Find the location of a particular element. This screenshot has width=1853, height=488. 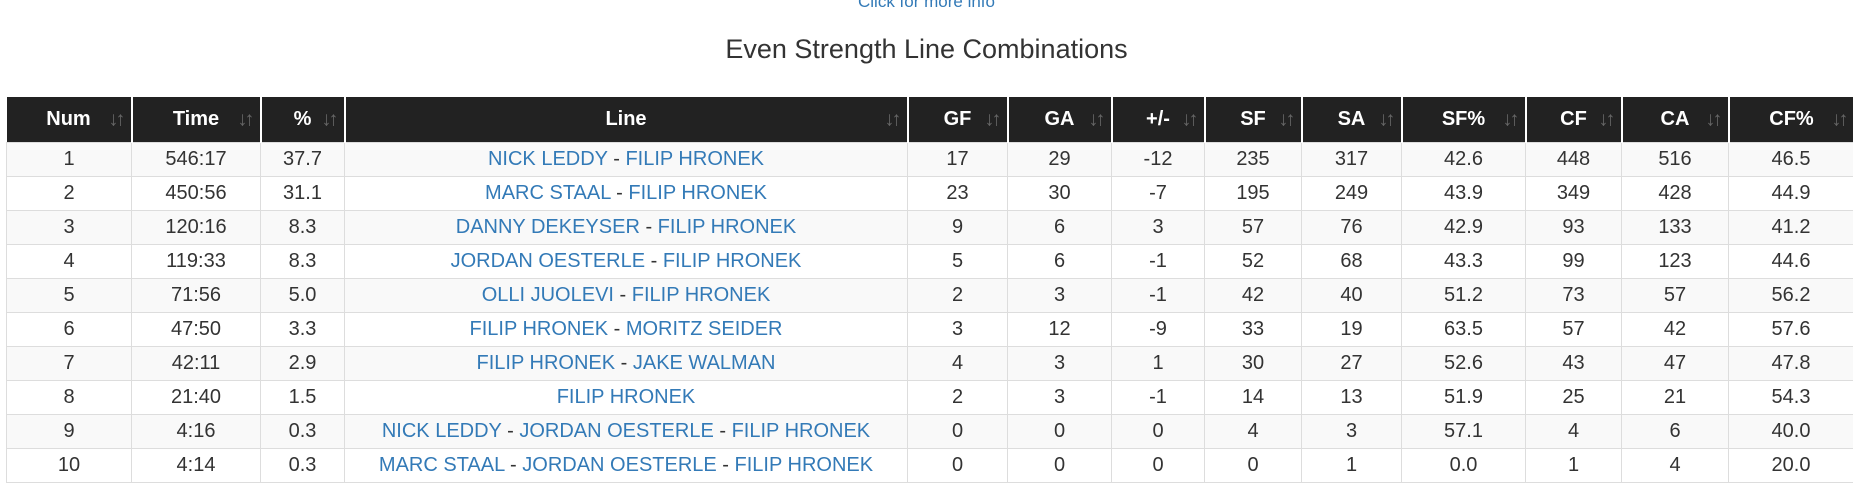

cell-gf: 5 is located at coordinates (957, 261).